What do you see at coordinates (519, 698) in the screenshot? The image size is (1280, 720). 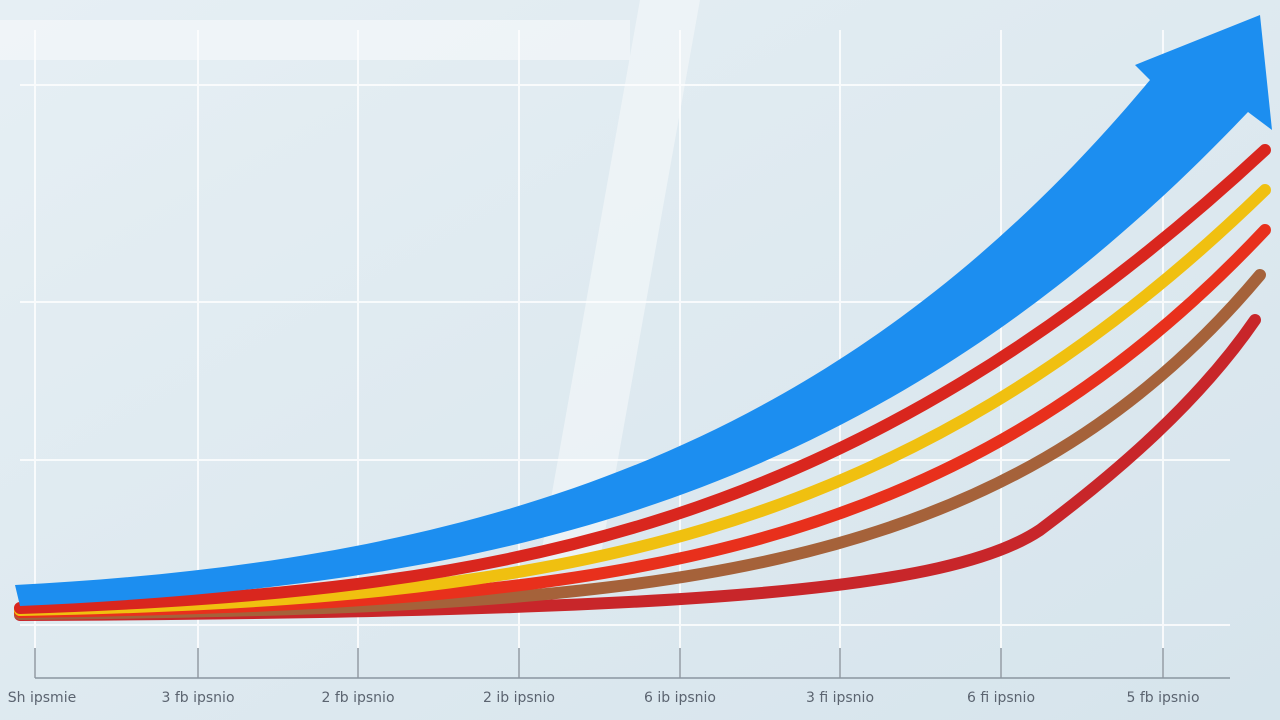 I see `x-label: 2 ib ipsnio` at bounding box center [519, 698].